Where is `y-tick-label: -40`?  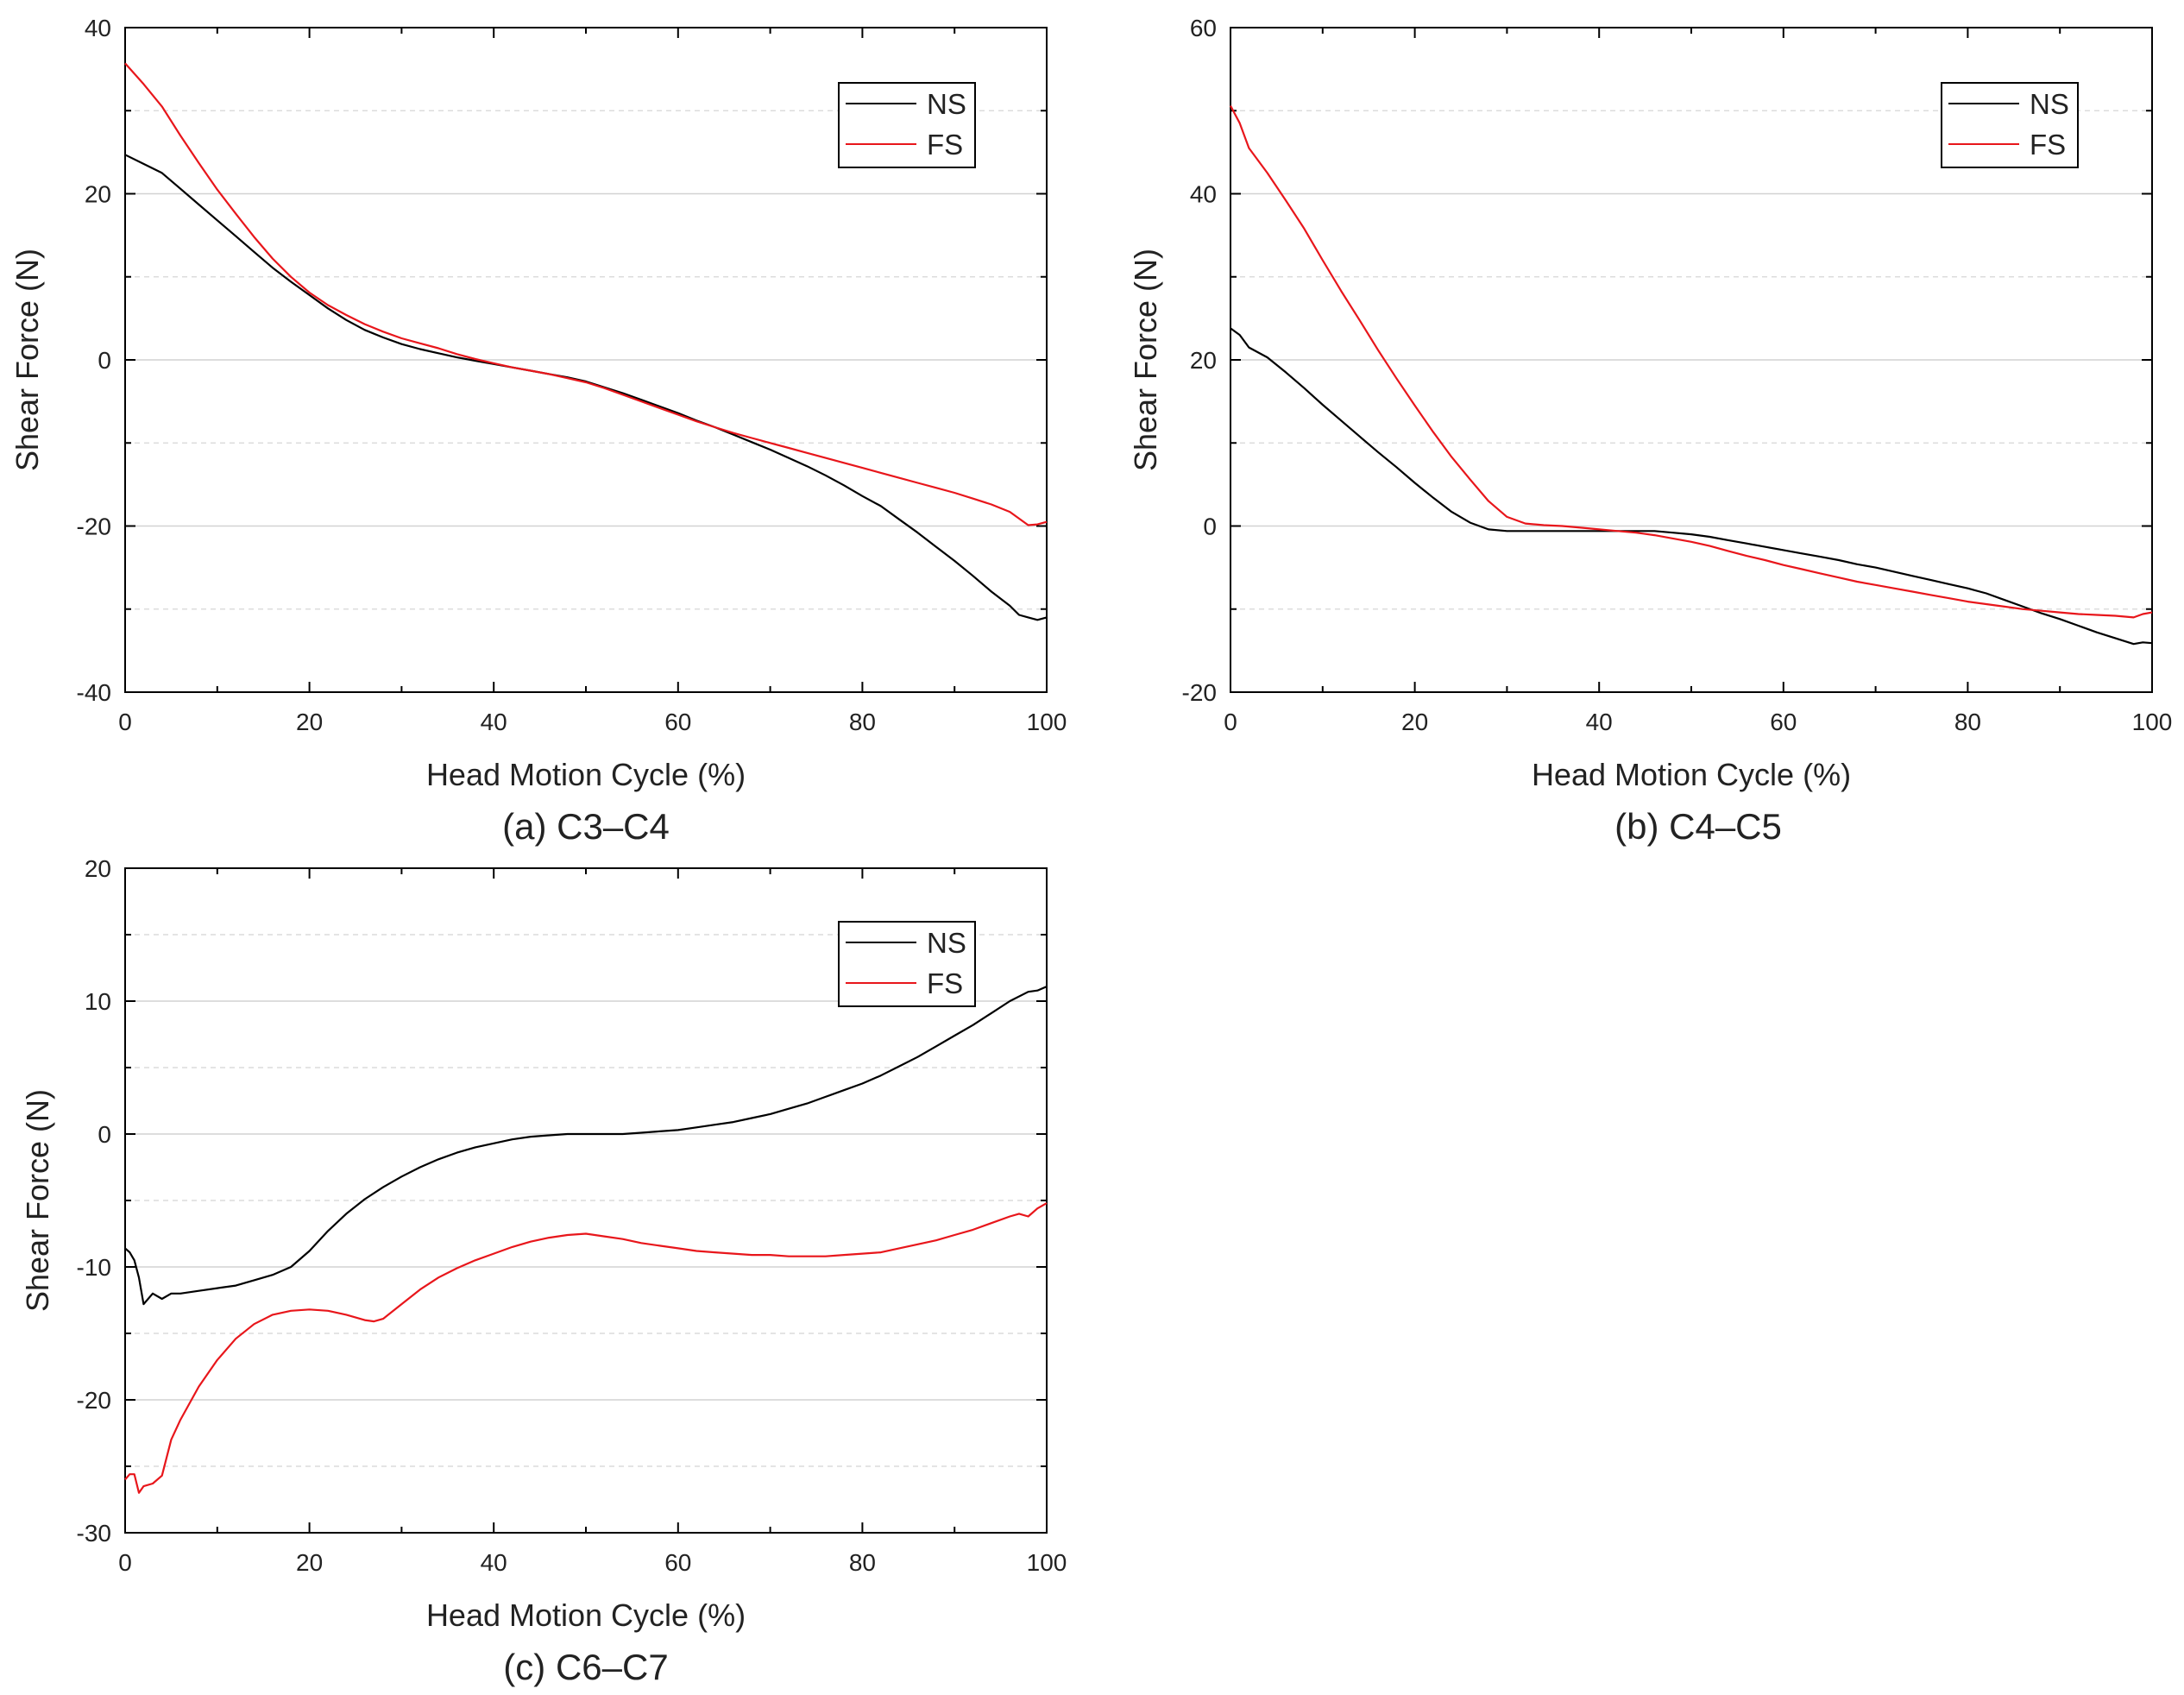 y-tick-label: -40 is located at coordinates (94, 692).